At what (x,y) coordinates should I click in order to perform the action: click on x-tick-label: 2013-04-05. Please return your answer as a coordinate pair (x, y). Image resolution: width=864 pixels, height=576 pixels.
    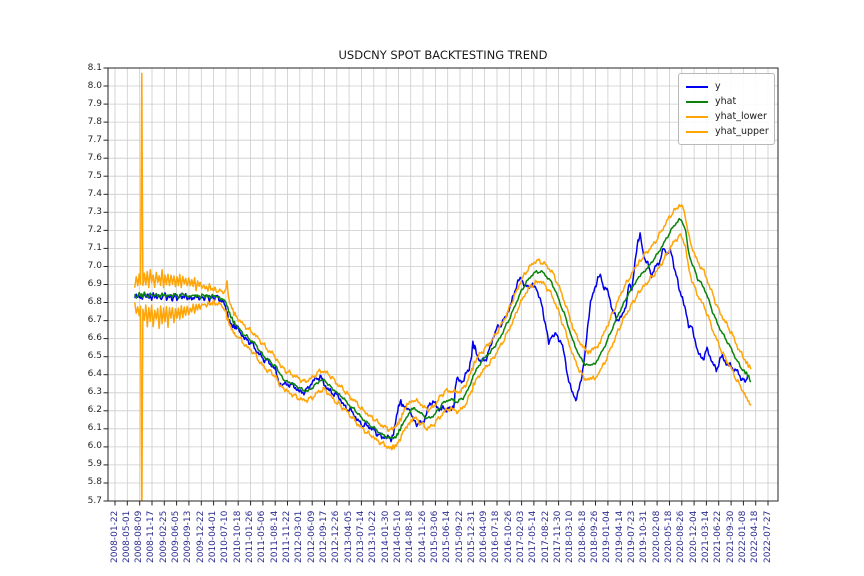
    Looking at the image, I should click on (348, 536).